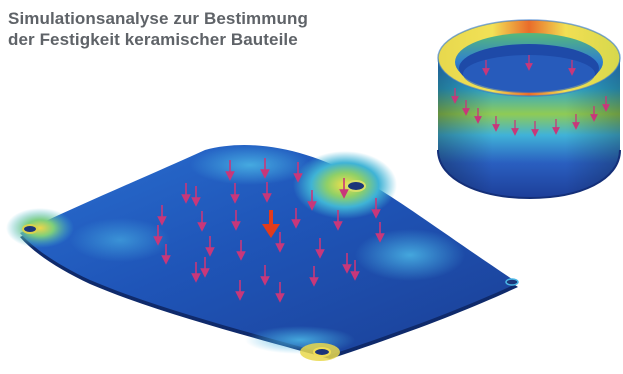 The width and height of the screenshot is (623, 374). I want to click on stress-ring, so click(529, 109).